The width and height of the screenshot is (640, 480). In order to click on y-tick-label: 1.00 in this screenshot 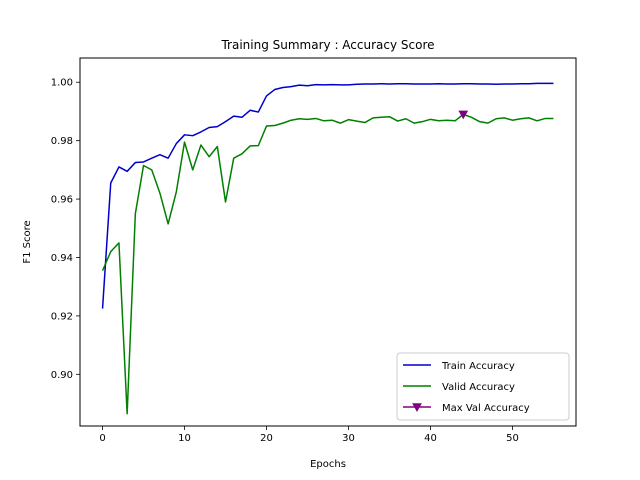, I will do `click(62, 83)`.